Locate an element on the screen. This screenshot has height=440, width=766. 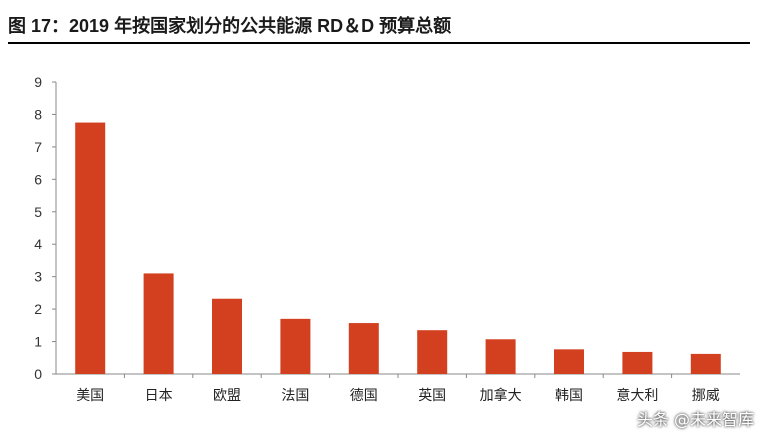
y-tick-label: 4 is located at coordinates (38, 244).